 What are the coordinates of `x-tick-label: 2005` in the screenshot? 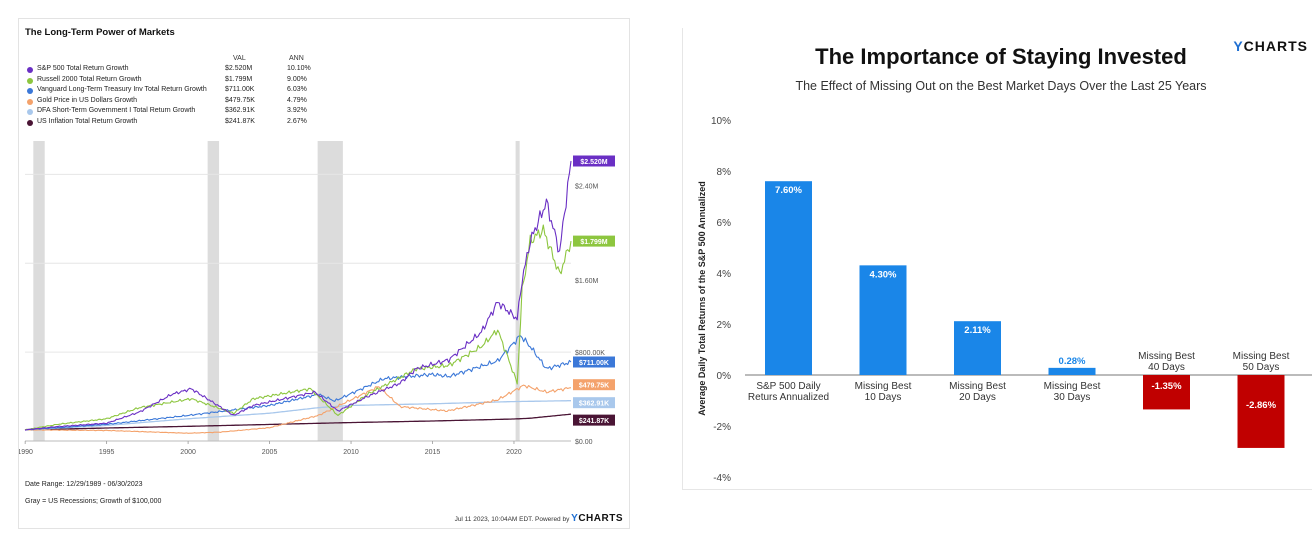 It's located at (270, 452).